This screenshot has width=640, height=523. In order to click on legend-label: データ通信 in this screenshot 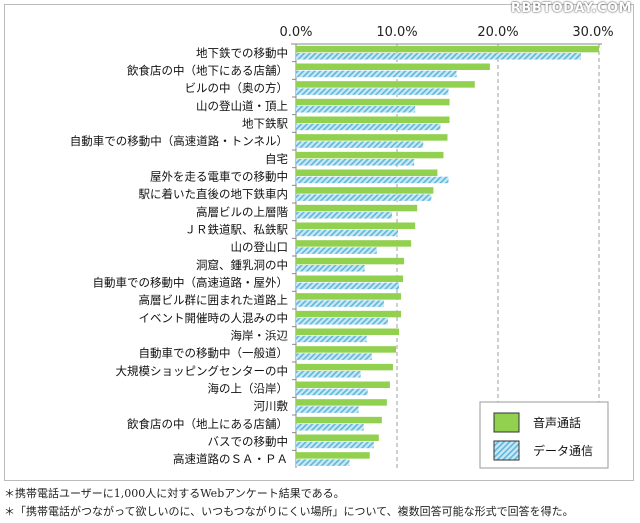, I will do `click(563, 450)`.